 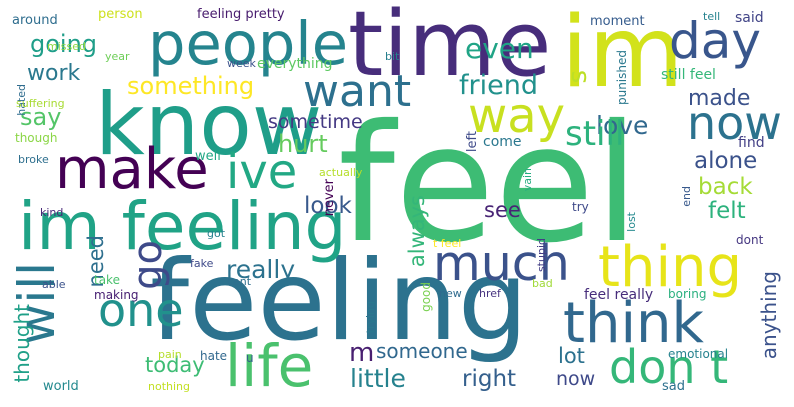 What do you see at coordinates (576, 379) in the screenshot?
I see `word-now-2: now` at bounding box center [576, 379].